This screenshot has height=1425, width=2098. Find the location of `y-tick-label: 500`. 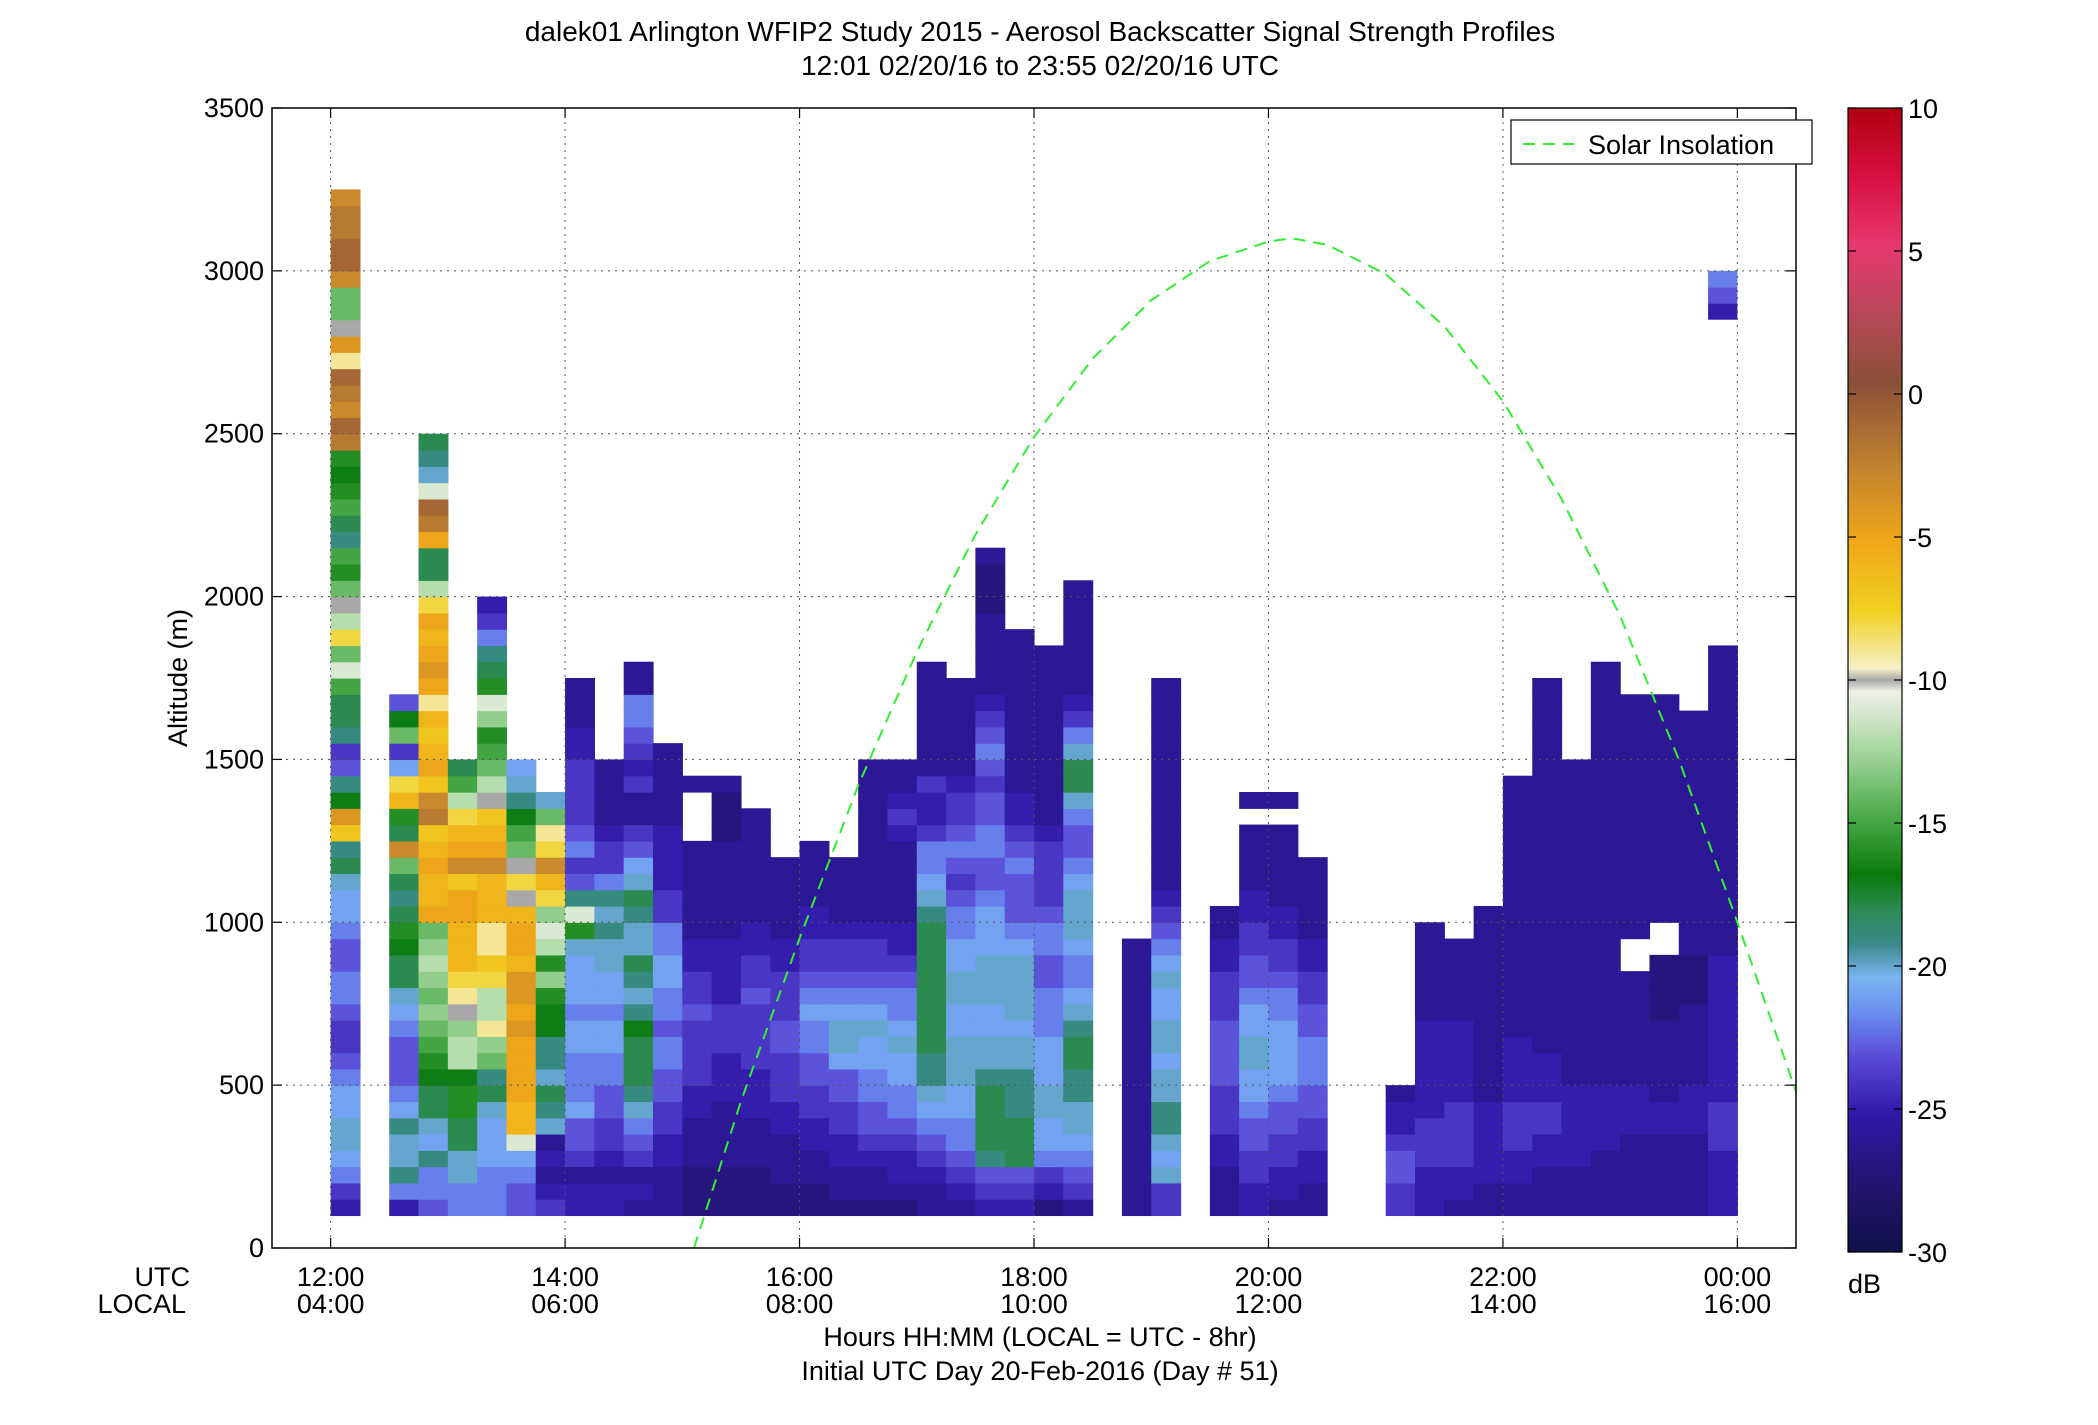

y-tick-label: 500 is located at coordinates (241, 1085).